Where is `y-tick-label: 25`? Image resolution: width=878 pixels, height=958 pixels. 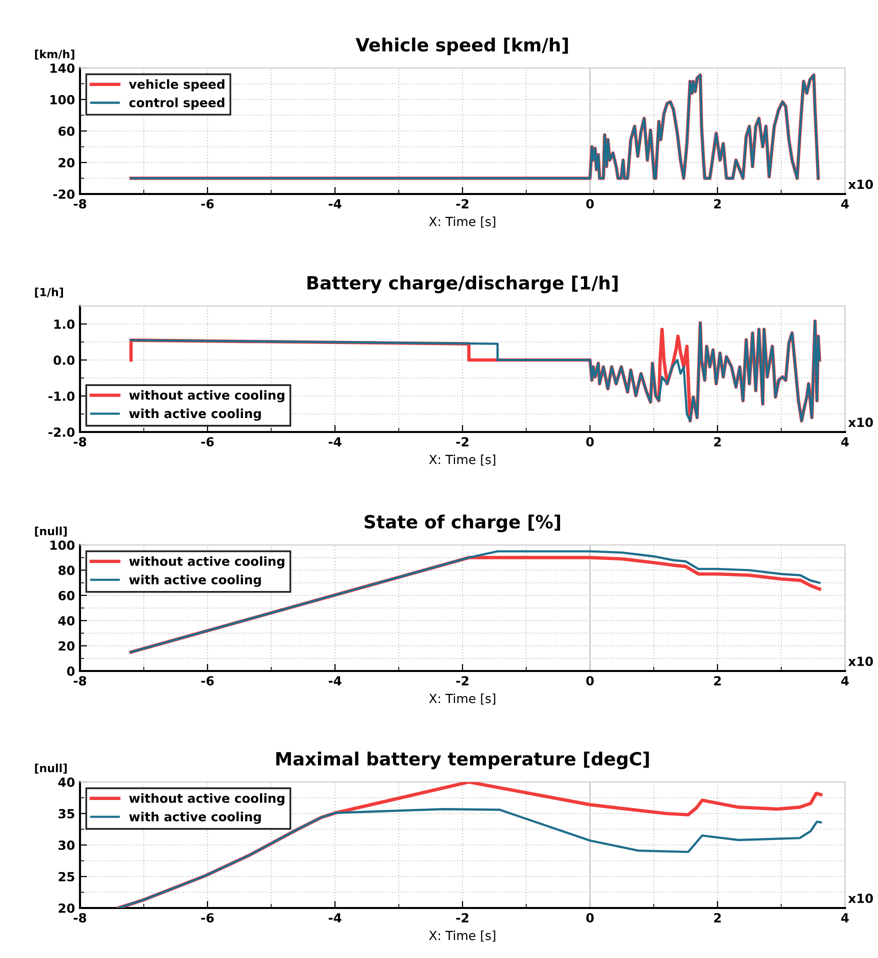
y-tick-label: 25 is located at coordinates (66, 877).